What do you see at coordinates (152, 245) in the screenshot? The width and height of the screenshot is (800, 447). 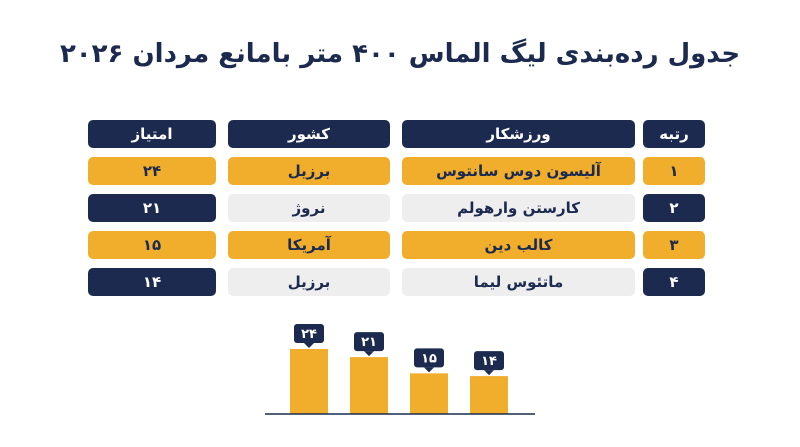 I see `row-3-points: ۱۵` at bounding box center [152, 245].